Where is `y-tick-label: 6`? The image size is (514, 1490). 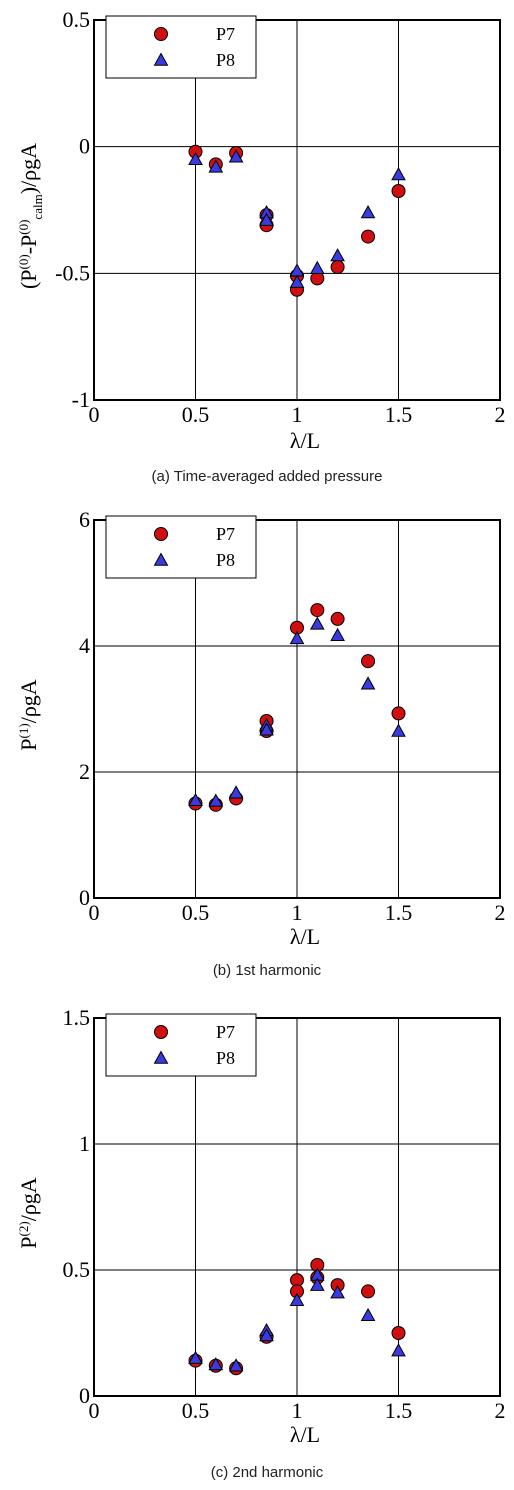
y-tick-label: 6 is located at coordinates (84, 519).